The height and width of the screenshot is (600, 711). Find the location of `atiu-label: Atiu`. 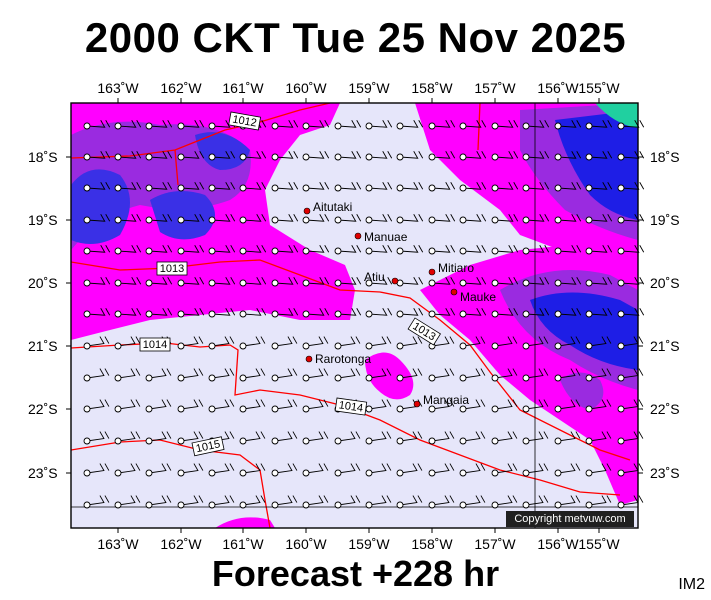

atiu-label: Atiu is located at coordinates (374, 277).